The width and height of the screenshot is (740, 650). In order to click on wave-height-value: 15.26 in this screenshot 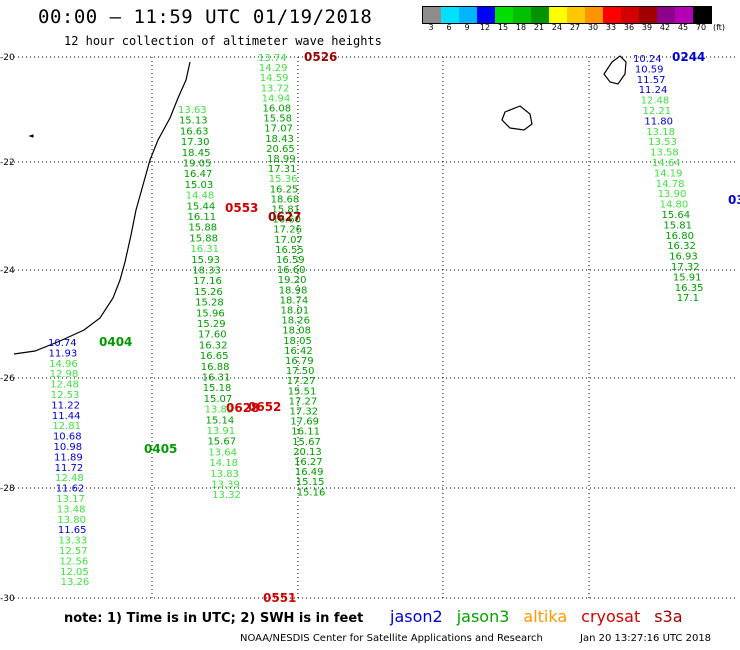, I will do `click(208, 292)`.